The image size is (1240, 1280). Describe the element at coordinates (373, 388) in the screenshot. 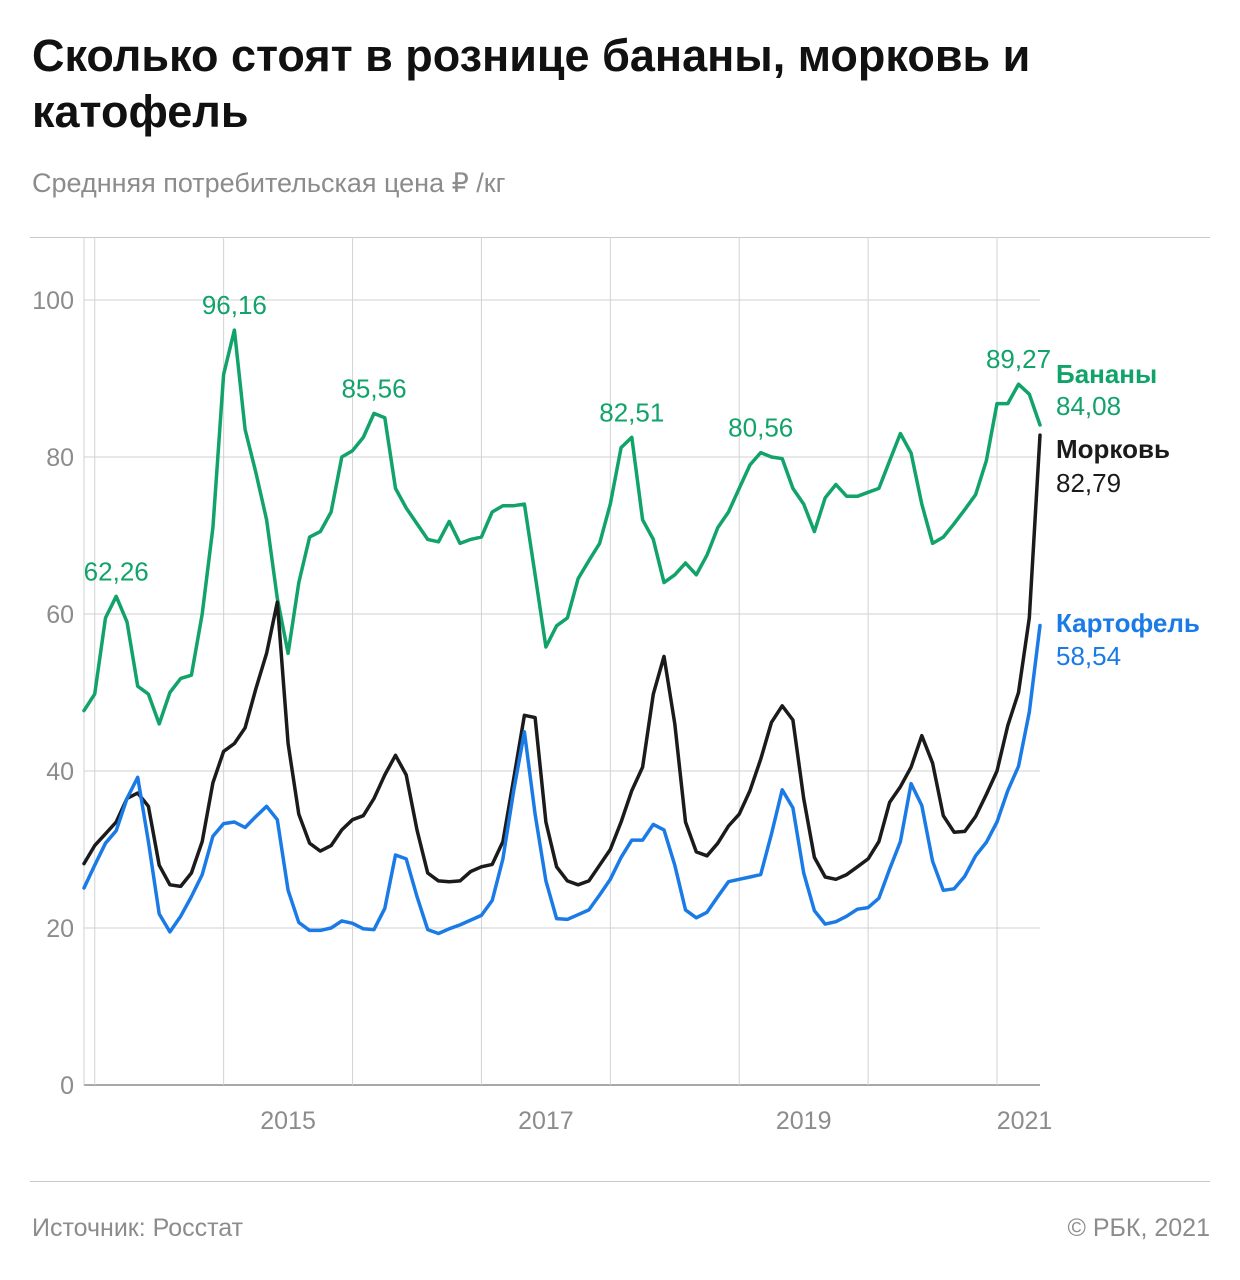

I see `data-label-bananas: 85,56` at that location.